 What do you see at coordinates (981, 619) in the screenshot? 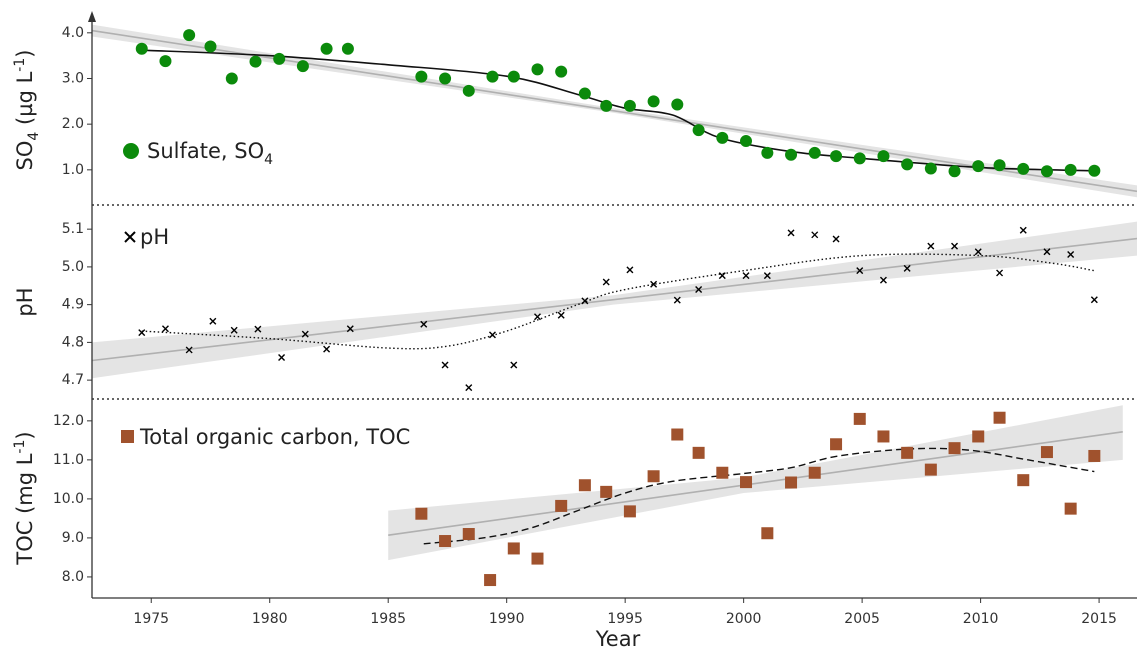
I see `x-tick-label: 2010` at bounding box center [981, 619].